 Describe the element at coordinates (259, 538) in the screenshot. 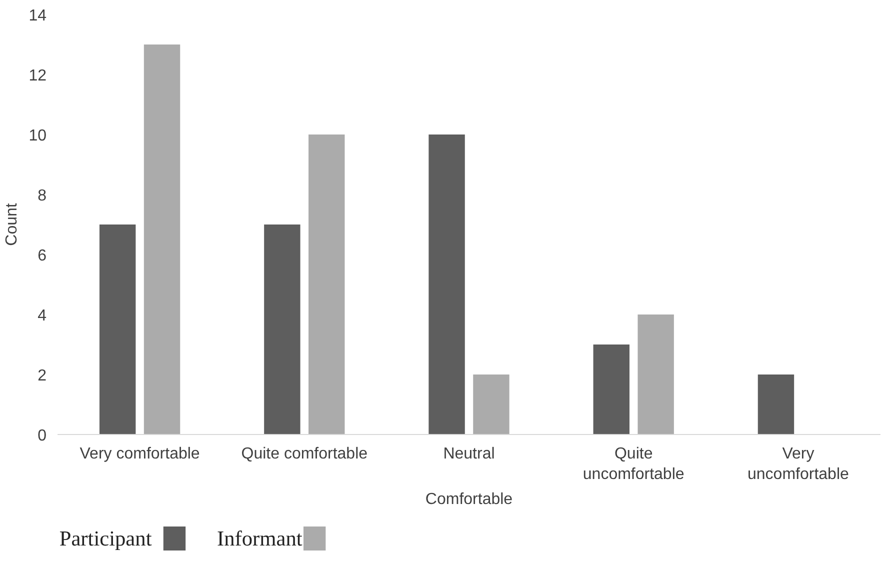

I see `legend-label: Informant` at that location.